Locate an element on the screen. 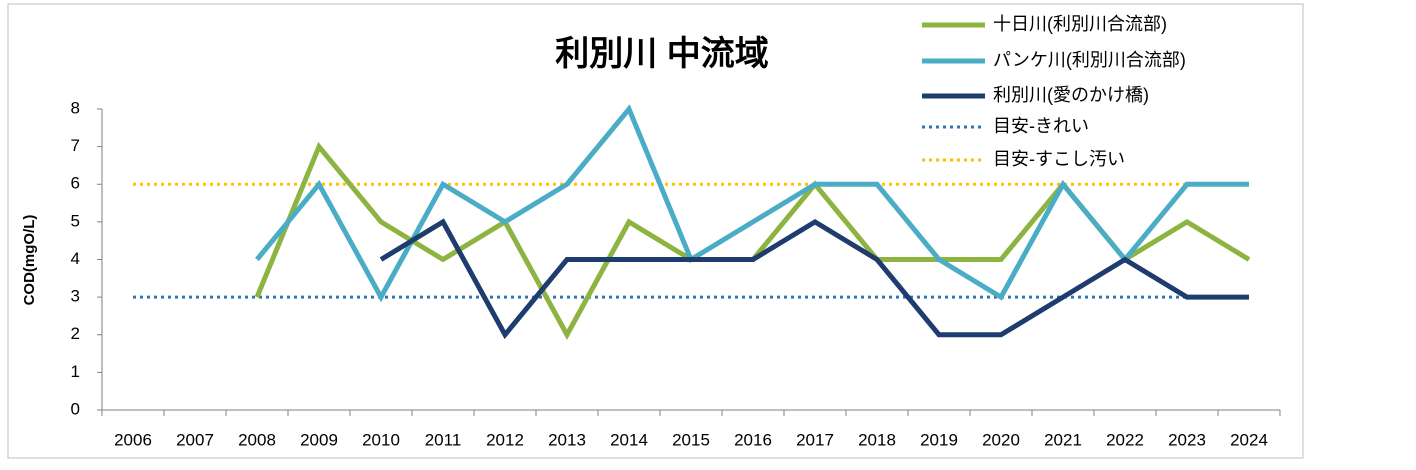 This screenshot has width=1416, height=470. x-tick-label: 2008 is located at coordinates (257, 439).